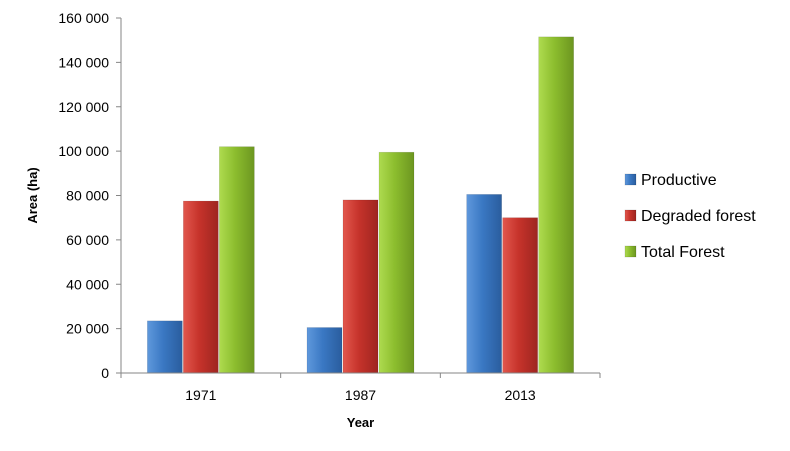 This screenshot has width=790, height=451. What do you see at coordinates (360, 395) in the screenshot?
I see `x-tick-label: 1987` at bounding box center [360, 395].